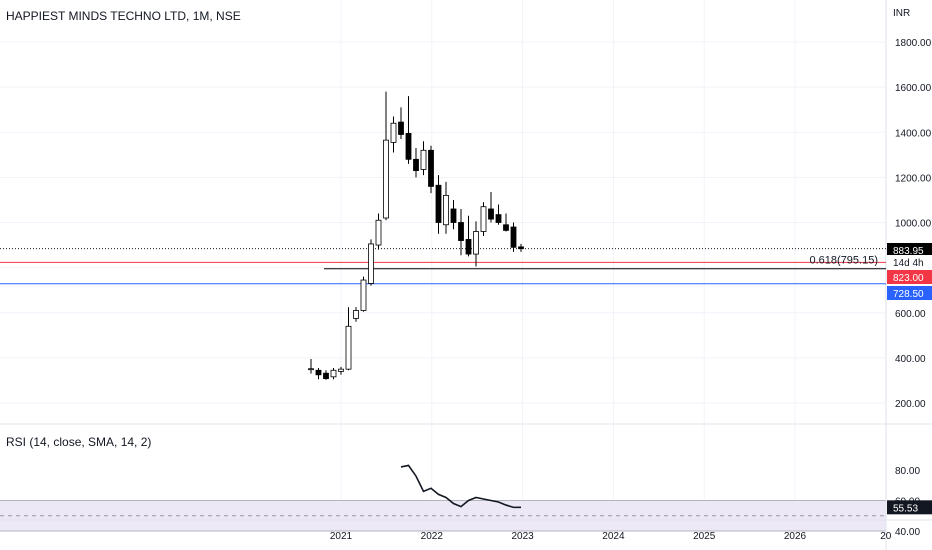 The height and width of the screenshot is (550, 932). I want to click on fib-label: 0.618(795.15), so click(844, 261).